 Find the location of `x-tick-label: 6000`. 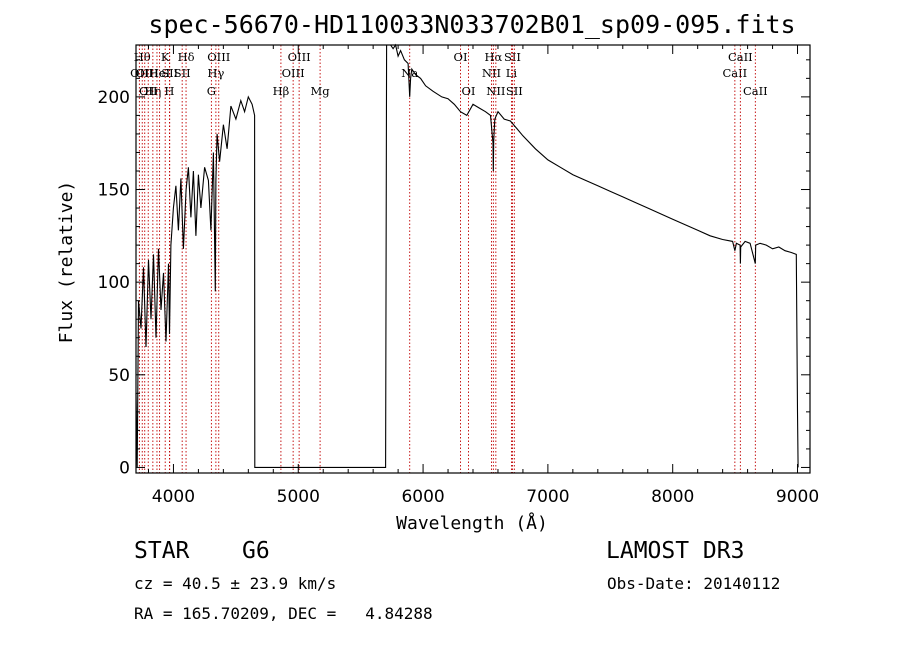

x-tick-label: 6000 is located at coordinates (422, 497).